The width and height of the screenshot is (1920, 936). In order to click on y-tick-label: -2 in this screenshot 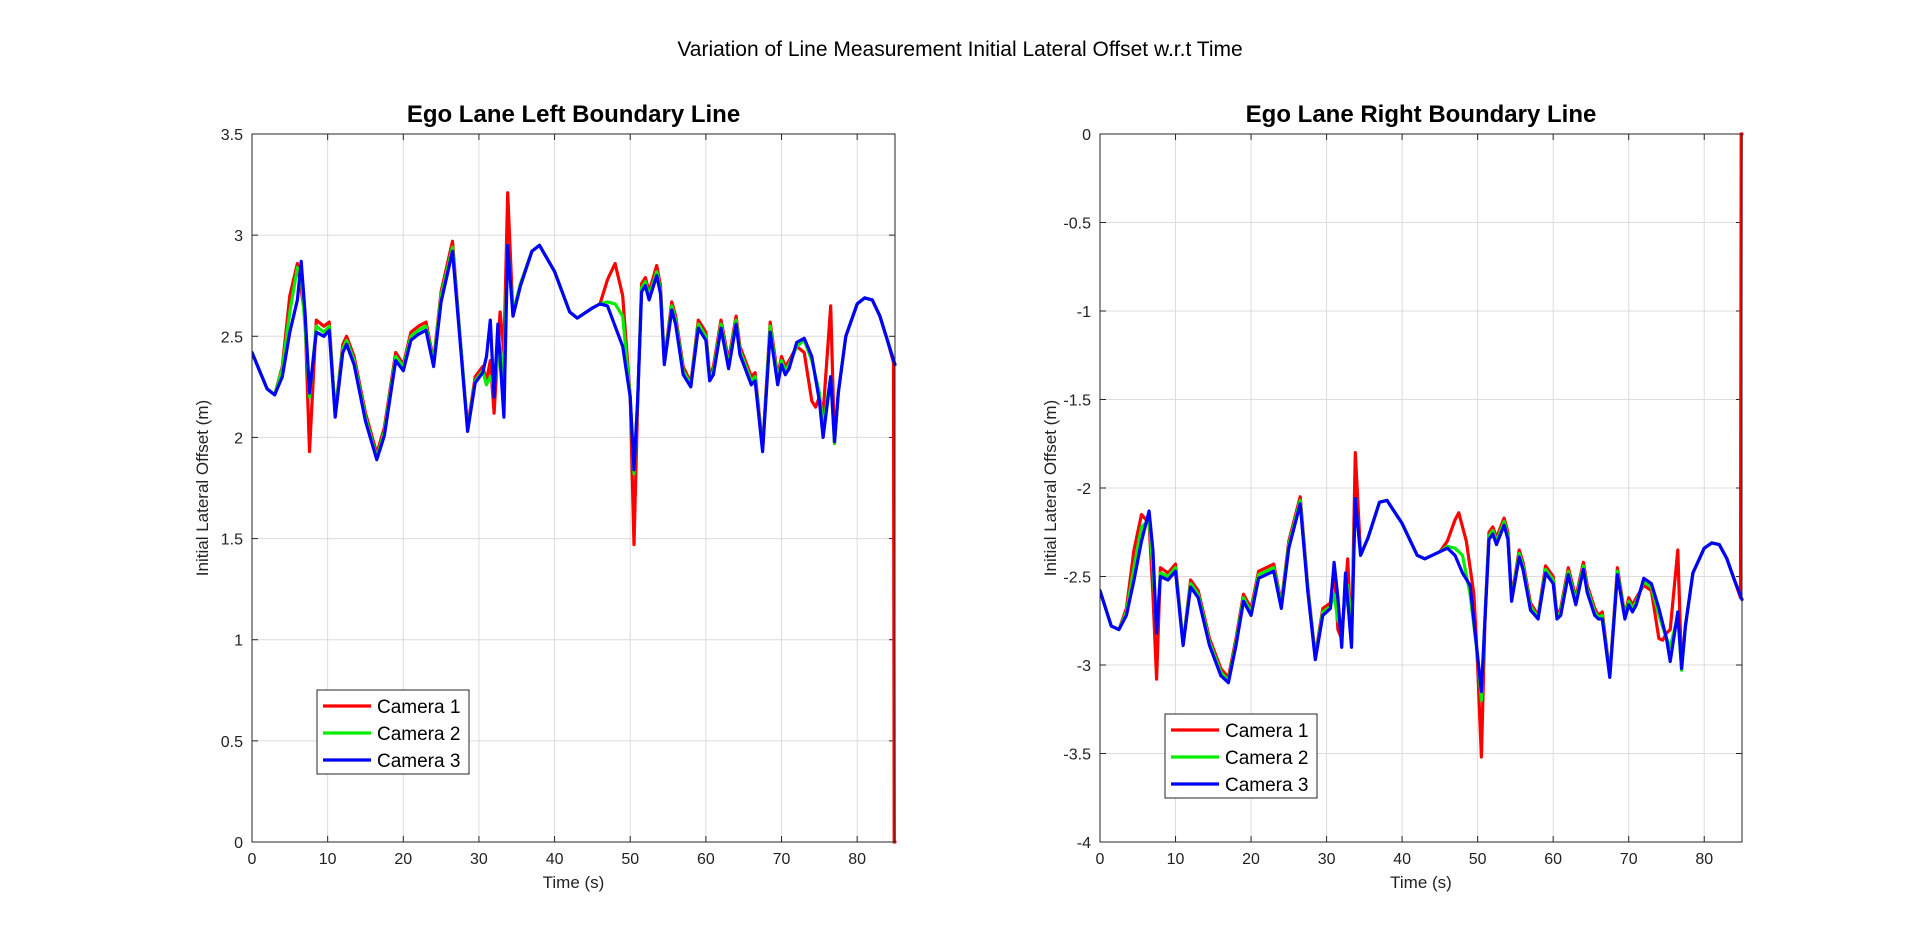, I will do `click(1084, 489)`.